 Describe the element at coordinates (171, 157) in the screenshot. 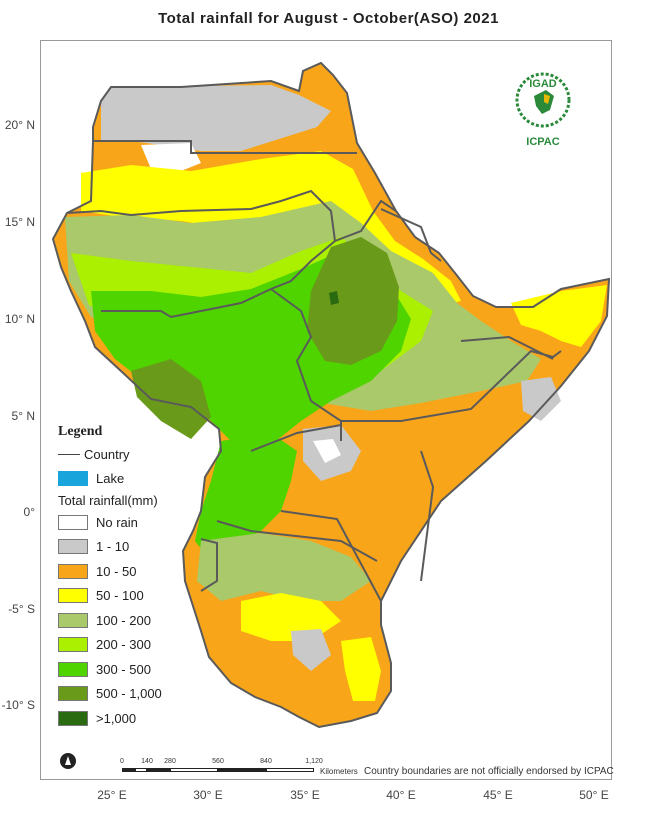

I see `no-rain-patch` at that location.